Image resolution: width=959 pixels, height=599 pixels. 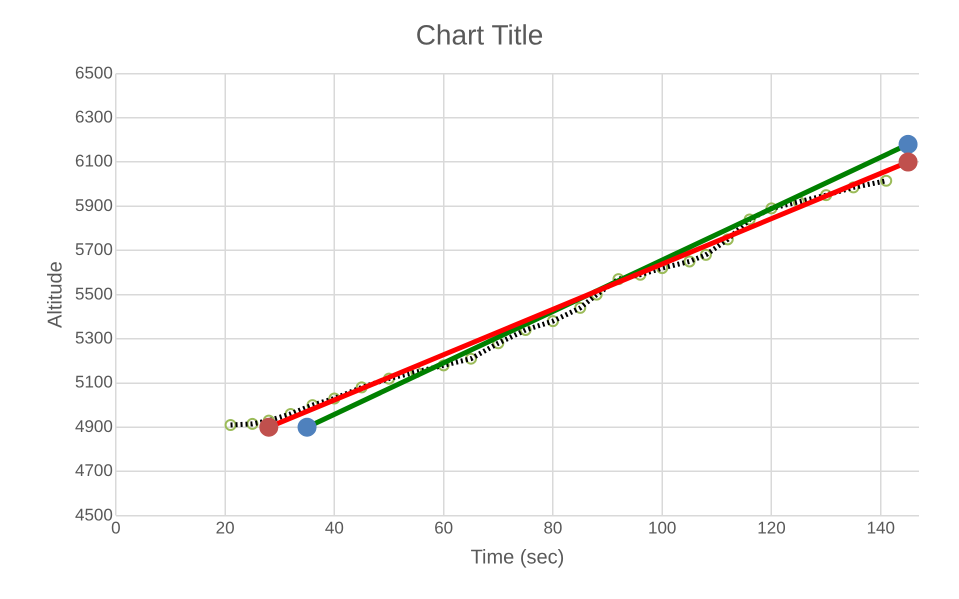 I want to click on y-tick-label: 5300, so click(x=93, y=338).